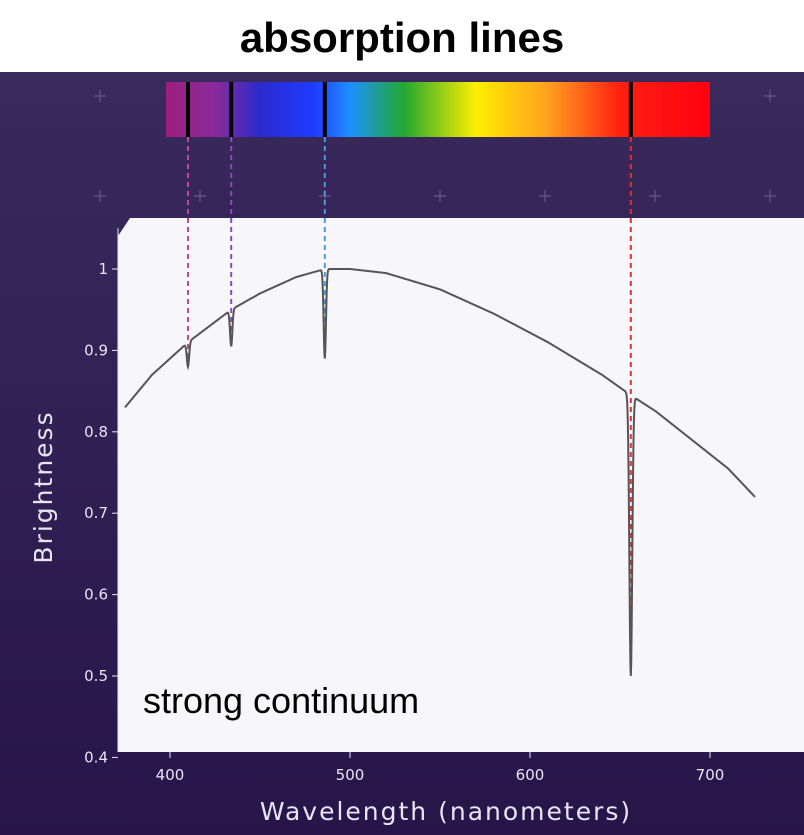  I want to click on y-tick-label: 0.9, so click(96, 350).